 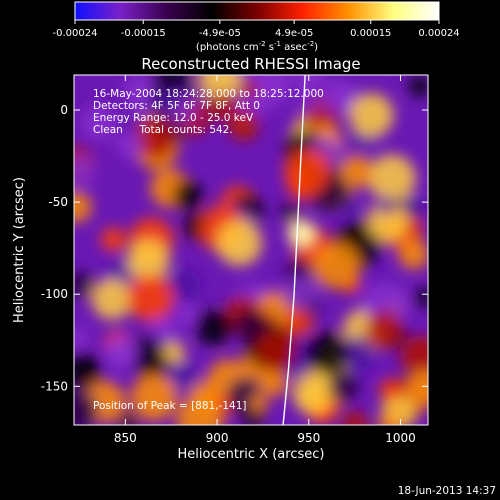 What do you see at coordinates (308, 438) in the screenshot?
I see `x-tick-label: 950` at bounding box center [308, 438].